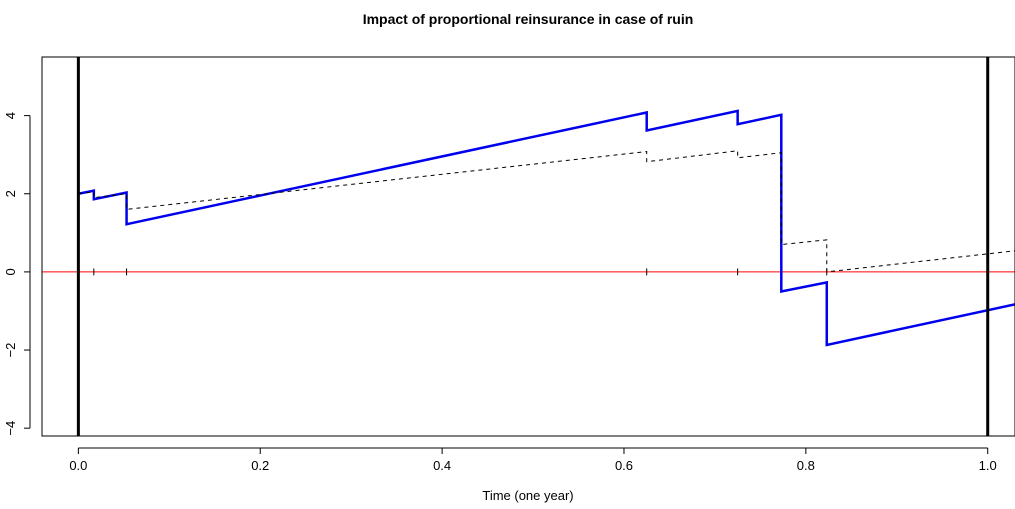 The height and width of the screenshot is (509, 1015). I want to click on x-tick-label-0: 0.0, so click(78, 465).